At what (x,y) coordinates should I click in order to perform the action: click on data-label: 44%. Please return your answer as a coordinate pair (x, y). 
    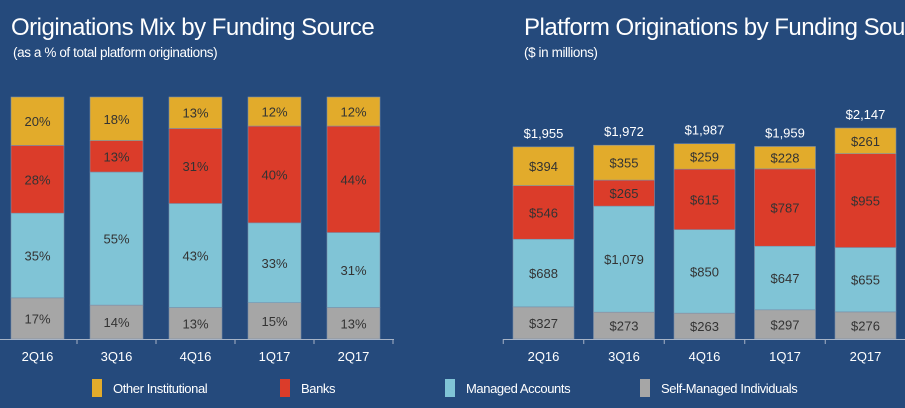
    Looking at the image, I should click on (353, 179).